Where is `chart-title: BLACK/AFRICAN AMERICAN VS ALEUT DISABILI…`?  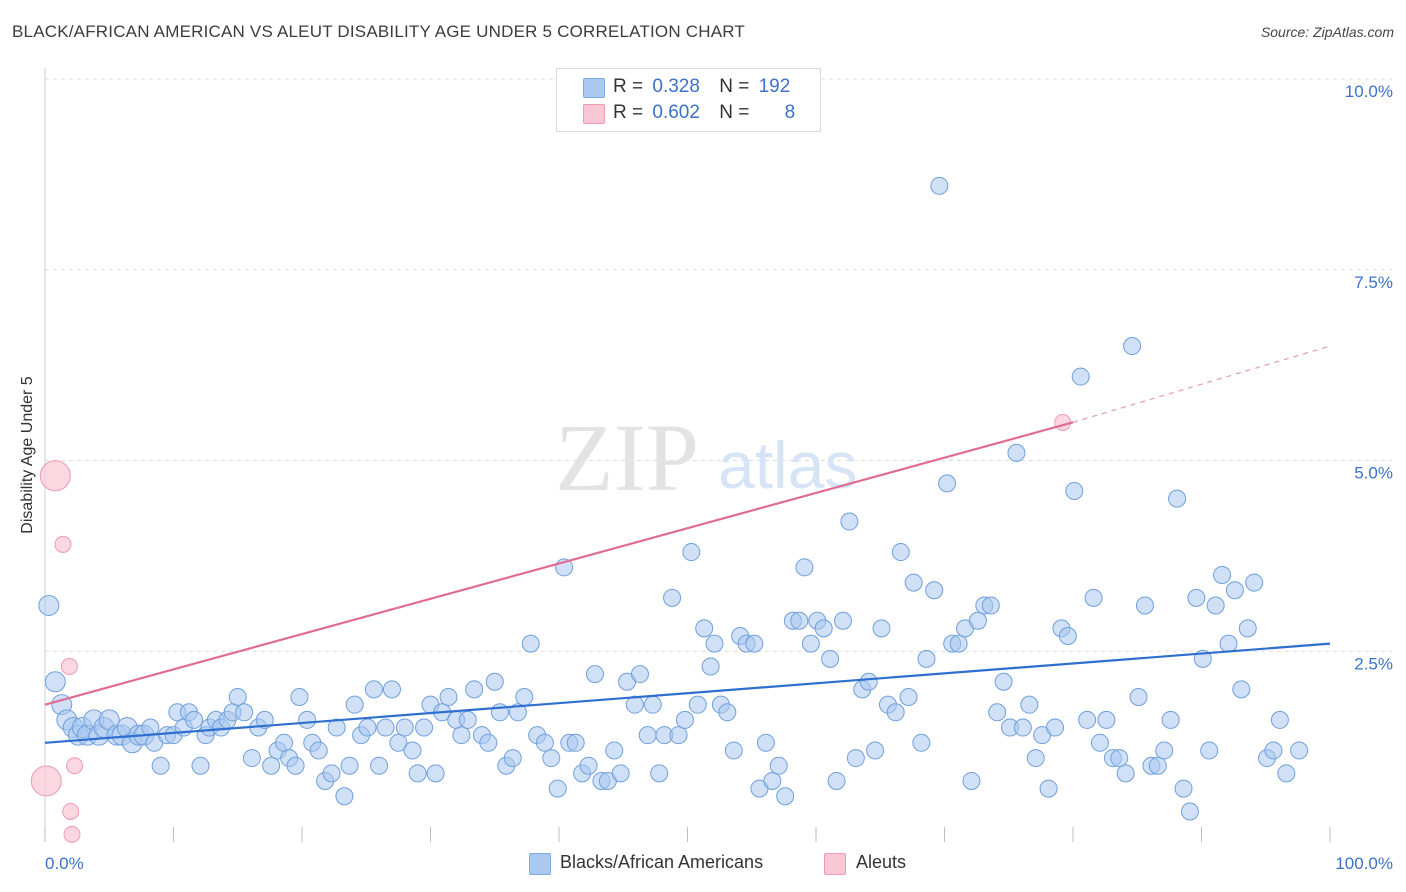
chart-title: BLACK/AFRICAN AMERICAN VS ALEUT DISABILI… is located at coordinates (378, 31).